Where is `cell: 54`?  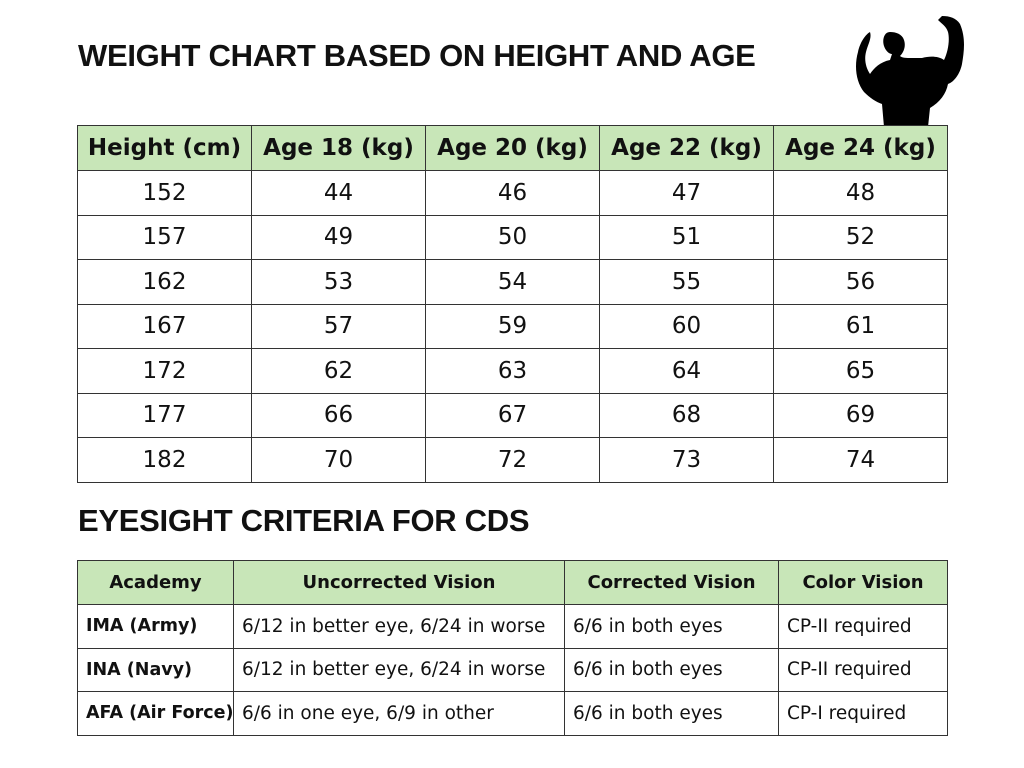
cell: 54 is located at coordinates (512, 282).